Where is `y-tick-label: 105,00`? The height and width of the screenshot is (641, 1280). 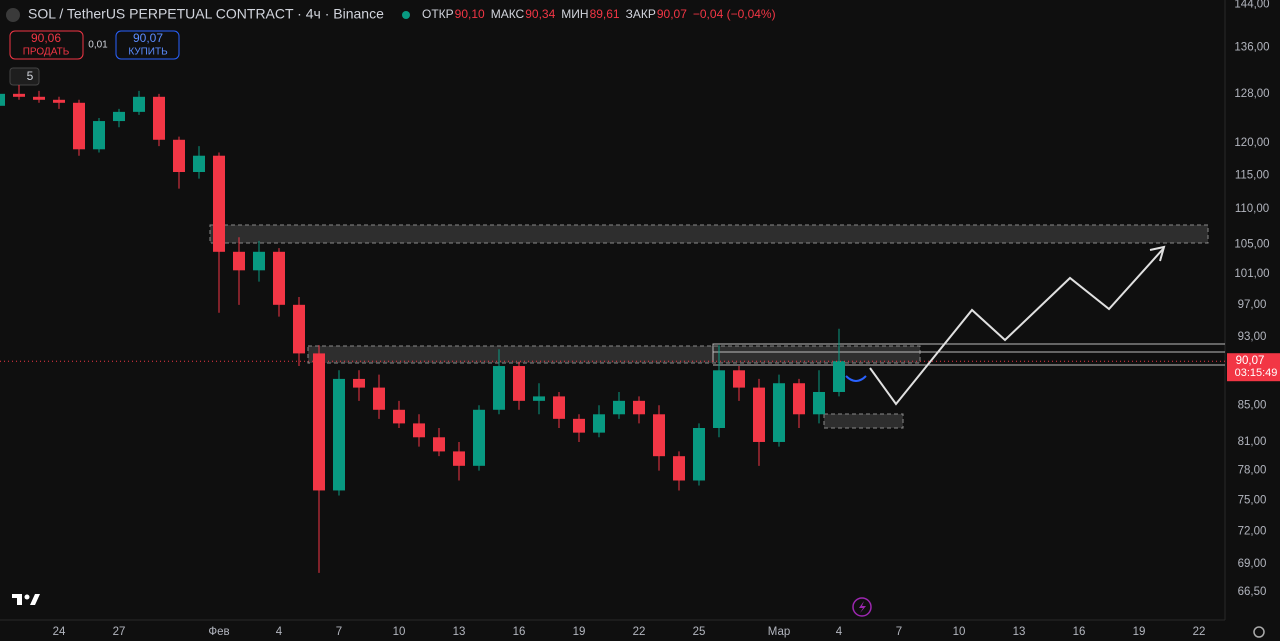 y-tick-label: 105,00 is located at coordinates (1251, 245).